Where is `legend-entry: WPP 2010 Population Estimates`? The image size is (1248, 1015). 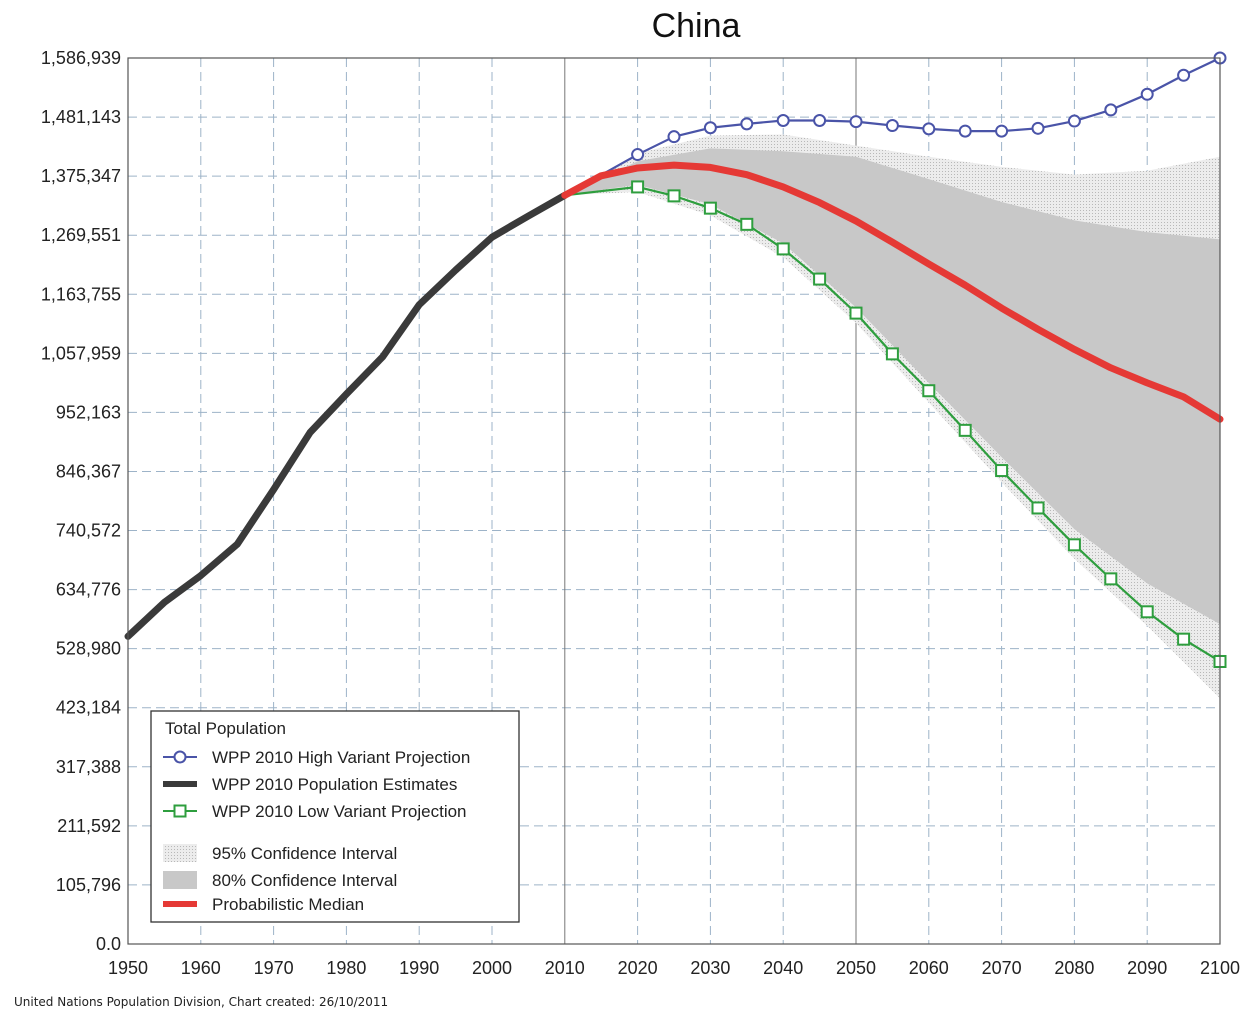 legend-entry: WPP 2010 Population Estimates is located at coordinates (310, 784).